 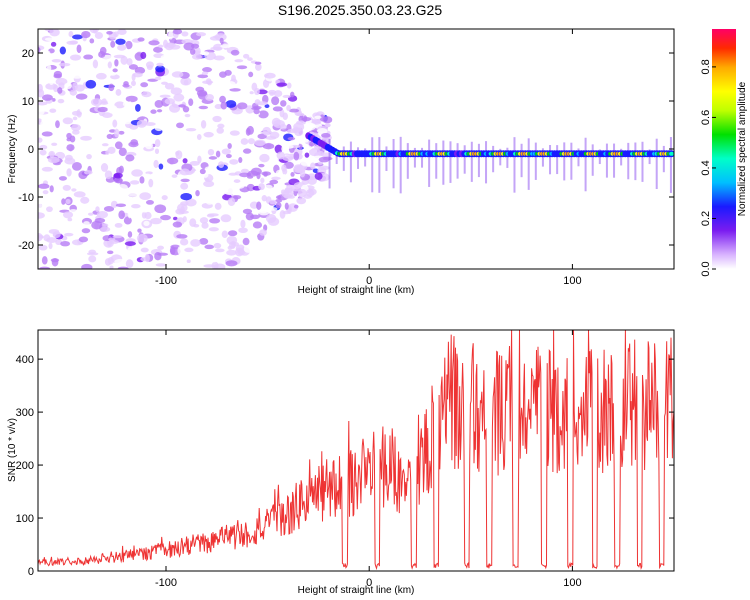 What do you see at coordinates (572, 583) in the screenshot?
I see `x-tick-label: 100` at bounding box center [572, 583].